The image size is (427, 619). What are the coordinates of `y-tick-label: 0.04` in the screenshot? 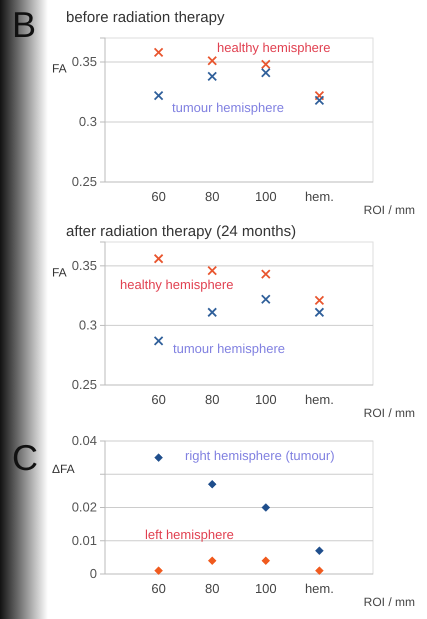 It's located at (84, 440).